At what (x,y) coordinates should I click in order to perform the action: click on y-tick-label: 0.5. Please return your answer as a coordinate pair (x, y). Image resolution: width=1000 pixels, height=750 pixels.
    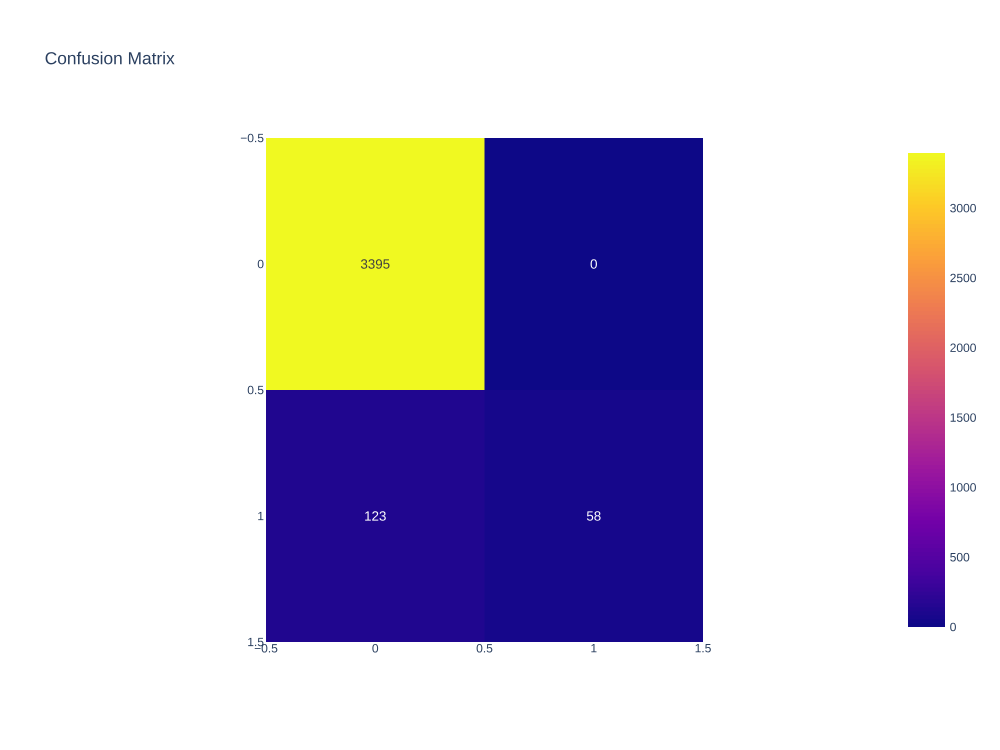
    Looking at the image, I should click on (256, 390).